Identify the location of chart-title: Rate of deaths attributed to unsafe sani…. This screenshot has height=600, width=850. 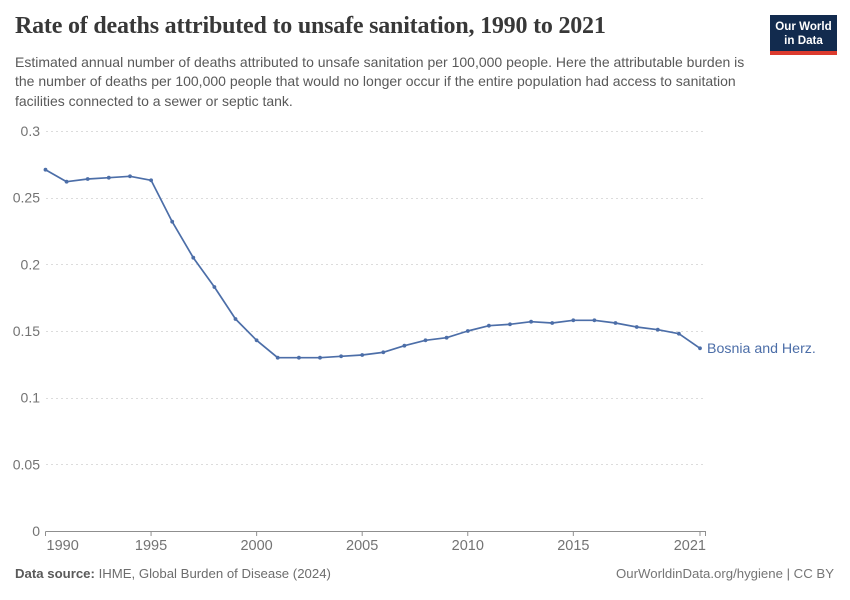
(310, 26).